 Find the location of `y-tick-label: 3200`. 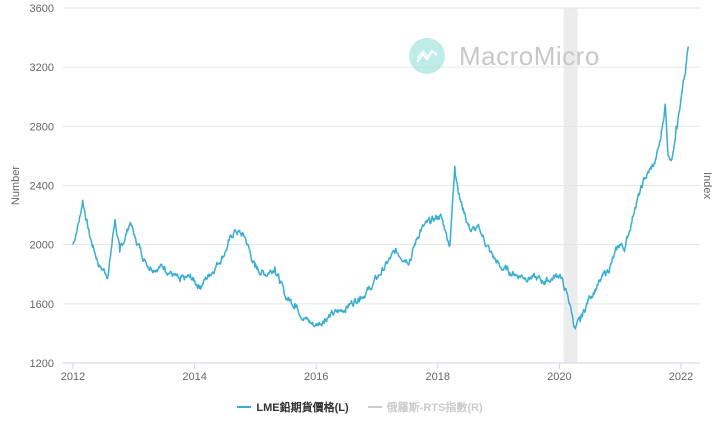

y-tick-label: 3200 is located at coordinates (42, 68).